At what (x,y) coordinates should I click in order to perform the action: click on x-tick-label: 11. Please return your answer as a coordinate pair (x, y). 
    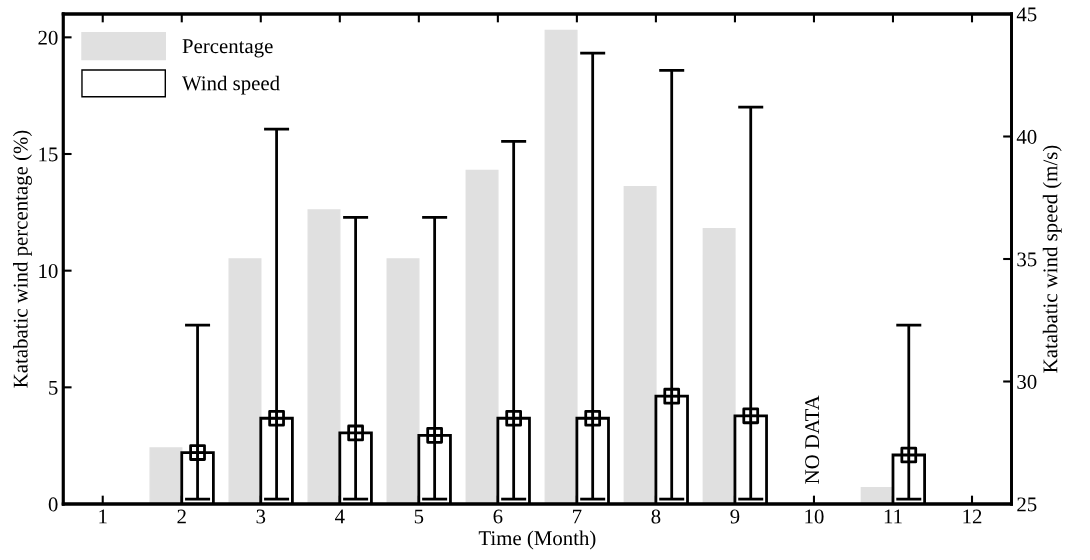
    Looking at the image, I should click on (893, 516).